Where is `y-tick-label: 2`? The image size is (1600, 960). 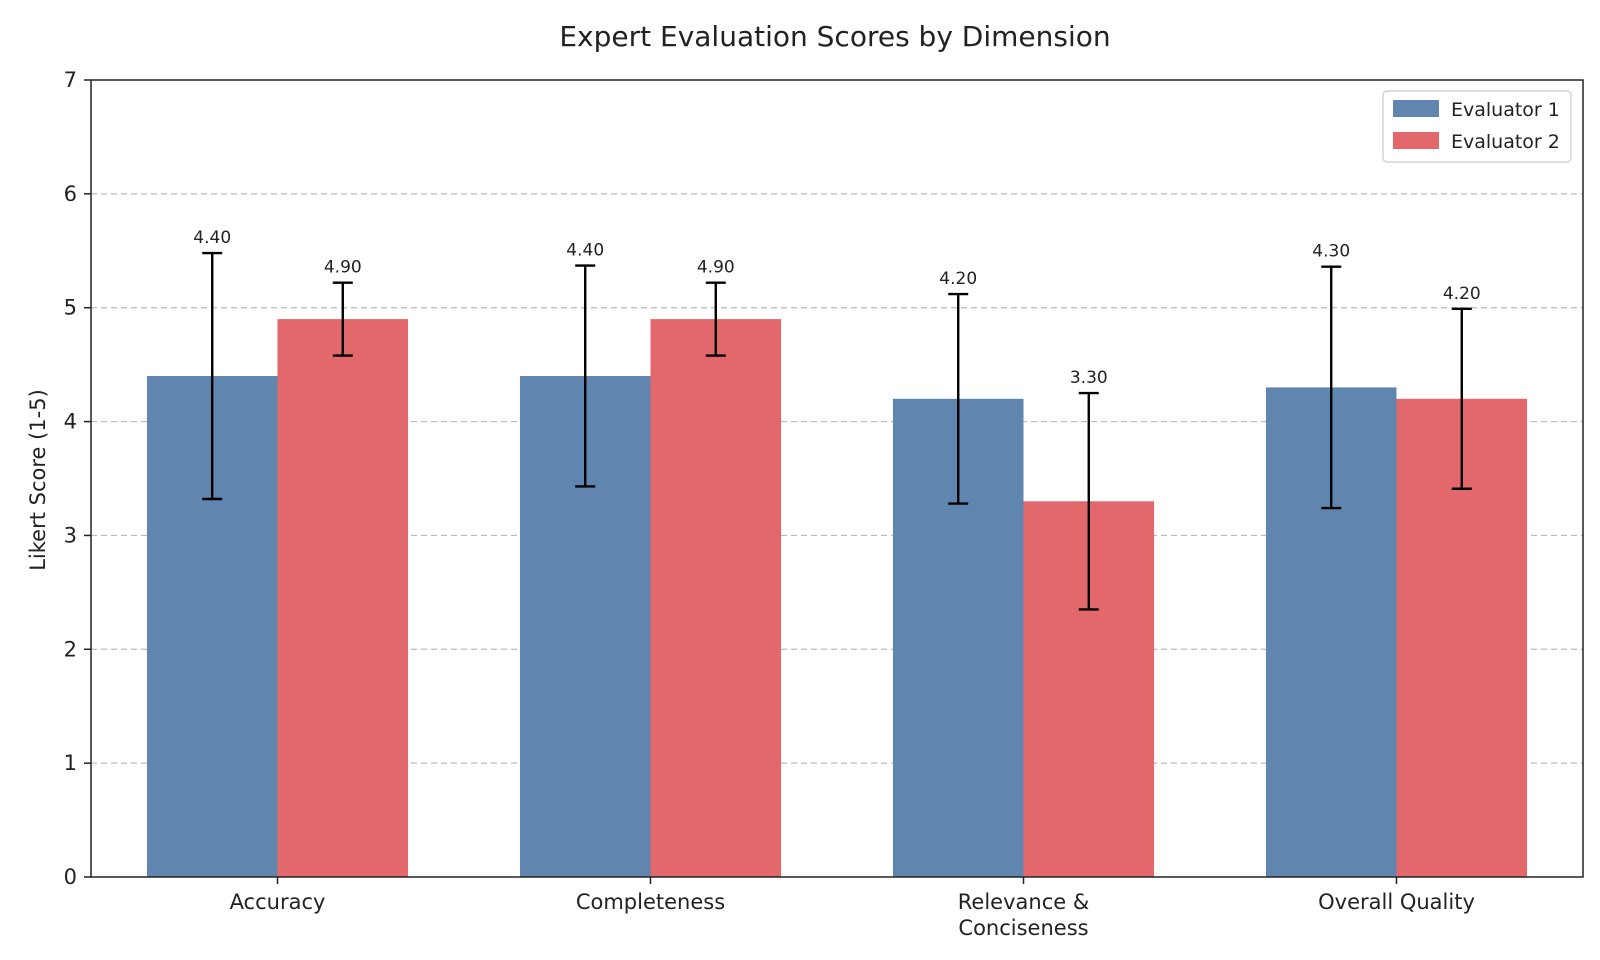
y-tick-label: 2 is located at coordinates (70, 649).